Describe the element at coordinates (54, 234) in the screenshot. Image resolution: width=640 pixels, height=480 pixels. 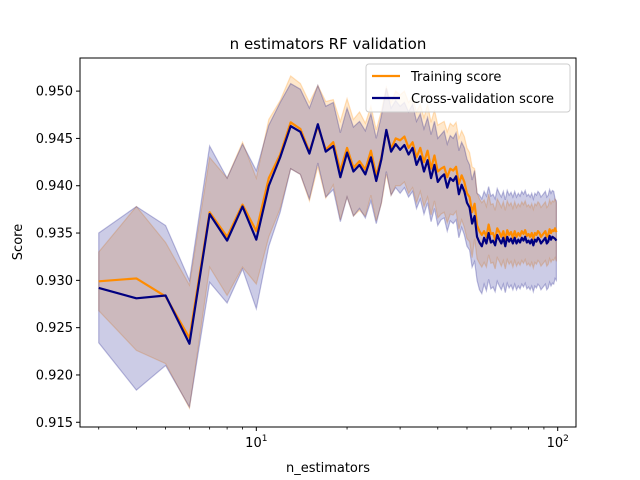
I see `y-tick-label: 0.935` at that location.